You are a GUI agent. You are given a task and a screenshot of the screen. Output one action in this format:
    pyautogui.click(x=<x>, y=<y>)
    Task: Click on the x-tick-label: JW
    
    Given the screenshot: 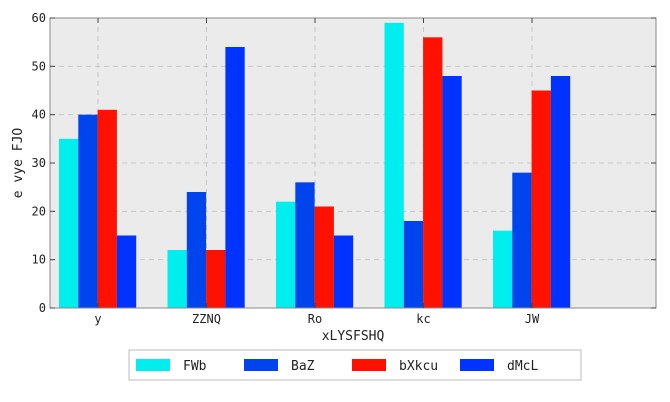 What is the action you would take?
    pyautogui.click(x=532, y=319)
    